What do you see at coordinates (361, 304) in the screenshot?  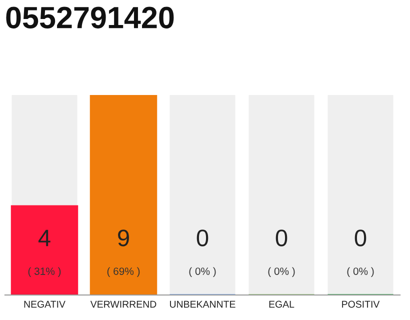 I see `x-tick-label: POSITIV` at bounding box center [361, 304].